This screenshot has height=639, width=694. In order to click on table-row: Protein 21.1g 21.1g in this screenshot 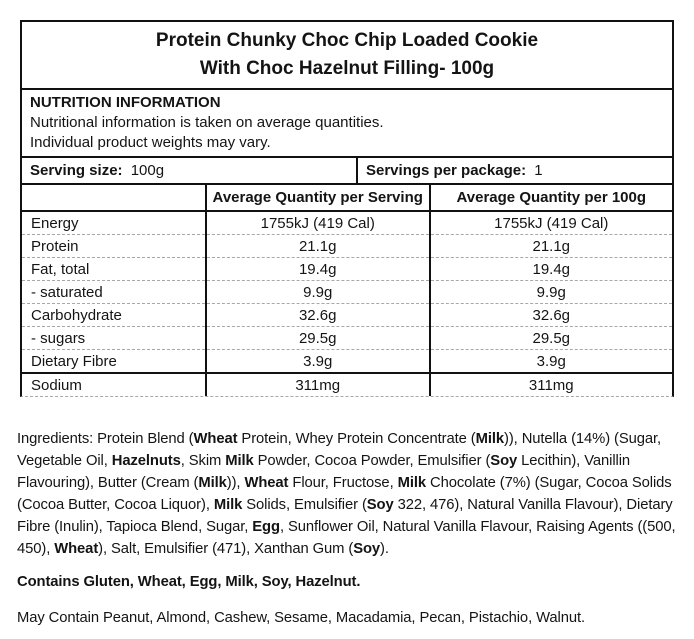, I will do `click(347, 246)`.